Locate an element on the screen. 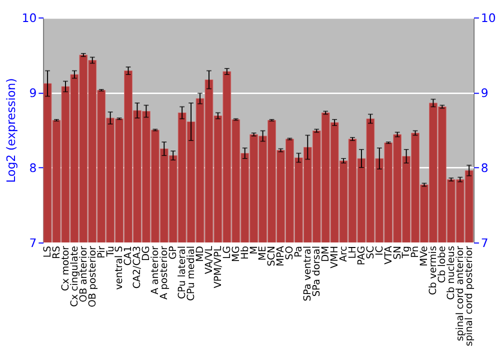 The height and width of the screenshot is (350, 500). y2-tick-label: 7 is located at coordinates (484, 243).